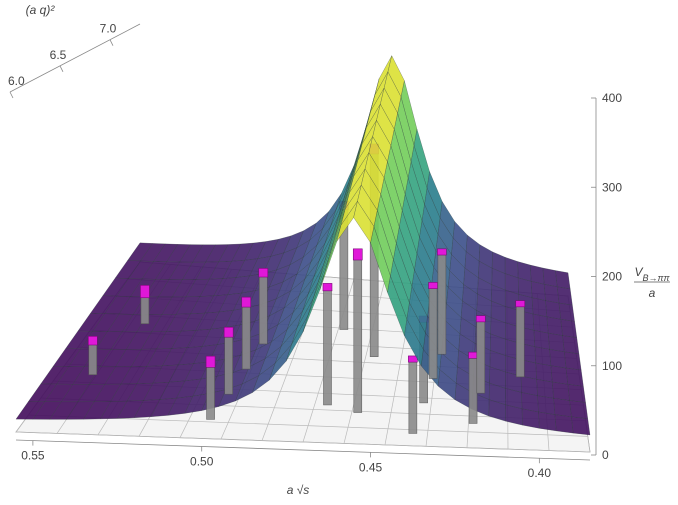 The width and height of the screenshot is (678, 505). What do you see at coordinates (612, 98) in the screenshot?
I see `z-axis-tick-label: 400` at bounding box center [612, 98].